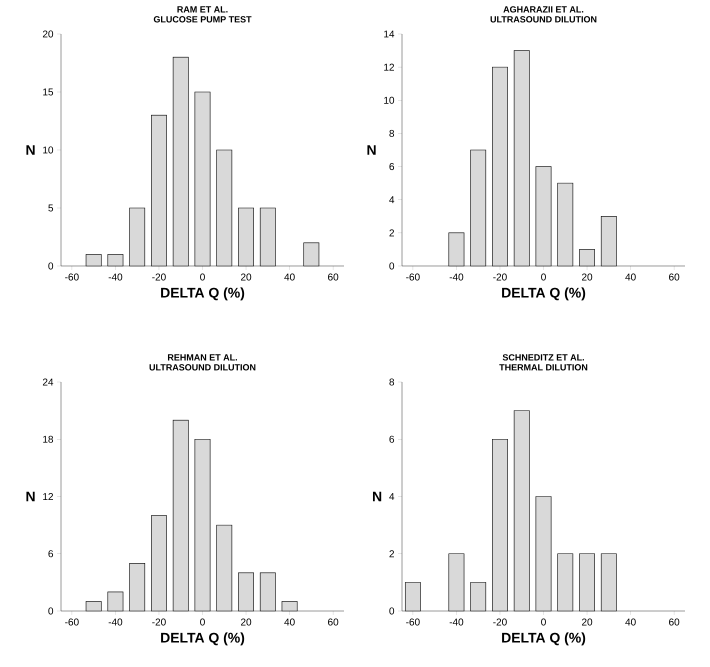 This screenshot has width=710, height=667. Describe the element at coordinates (203, 19) in the screenshot. I see `chart-subtitle: GLUCOSE PUMP TEST` at that location.